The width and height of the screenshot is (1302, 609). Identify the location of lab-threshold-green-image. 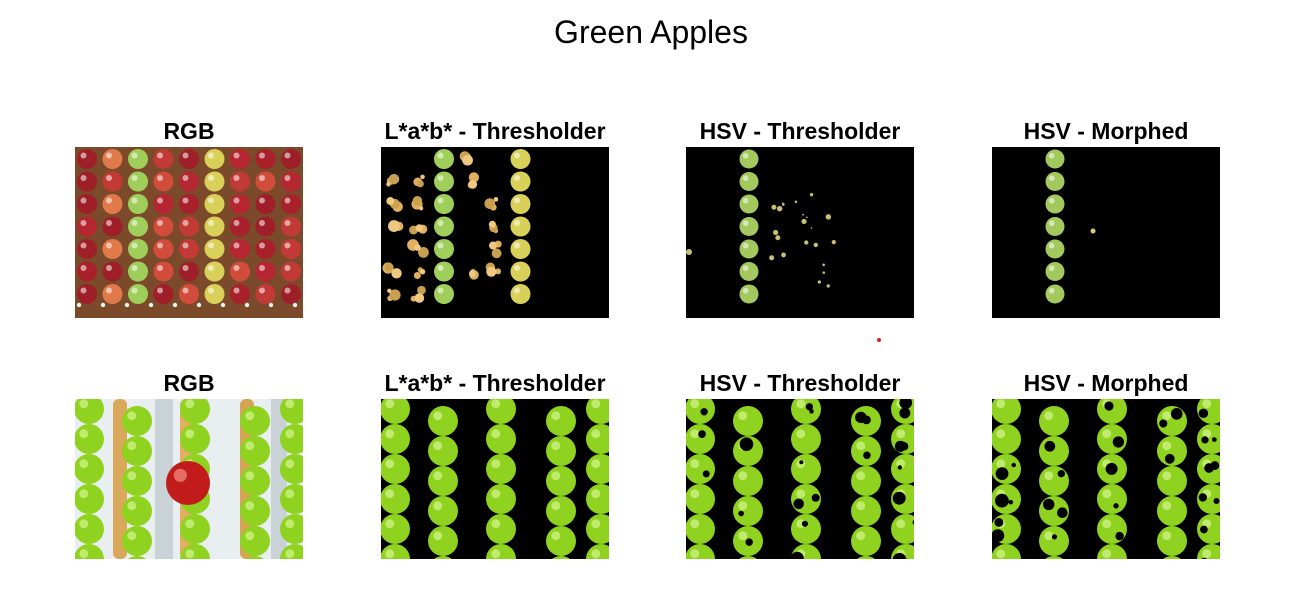
(495, 479).